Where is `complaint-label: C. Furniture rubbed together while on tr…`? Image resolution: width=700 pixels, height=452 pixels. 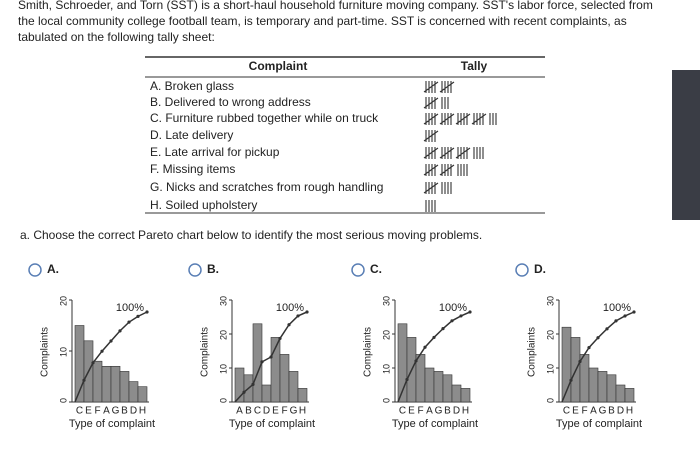 complaint-label: C. Furniture rubbed together while on tr… is located at coordinates (264, 118).